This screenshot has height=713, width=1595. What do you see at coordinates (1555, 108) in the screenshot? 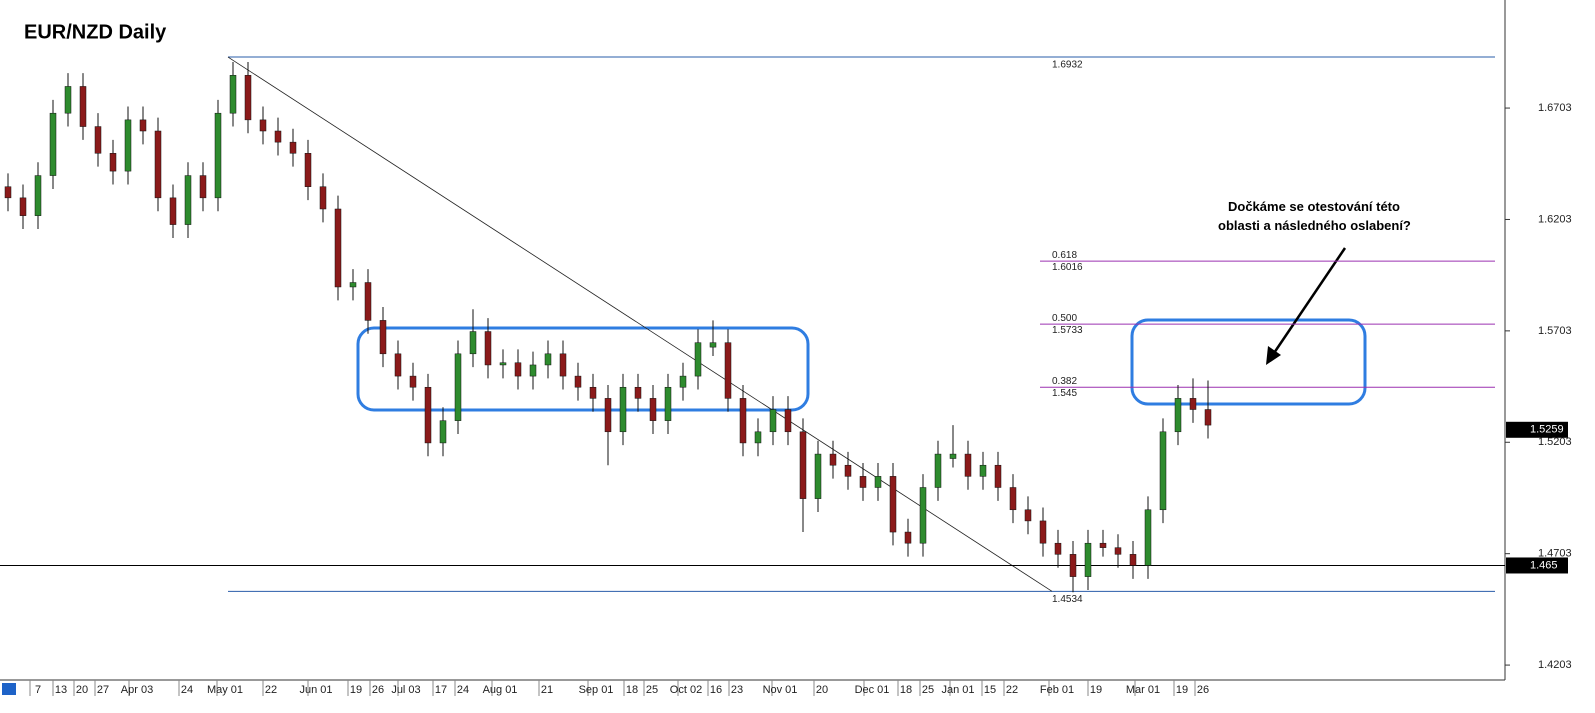
I see `y-tick-label: 1.6703` at bounding box center [1555, 108].